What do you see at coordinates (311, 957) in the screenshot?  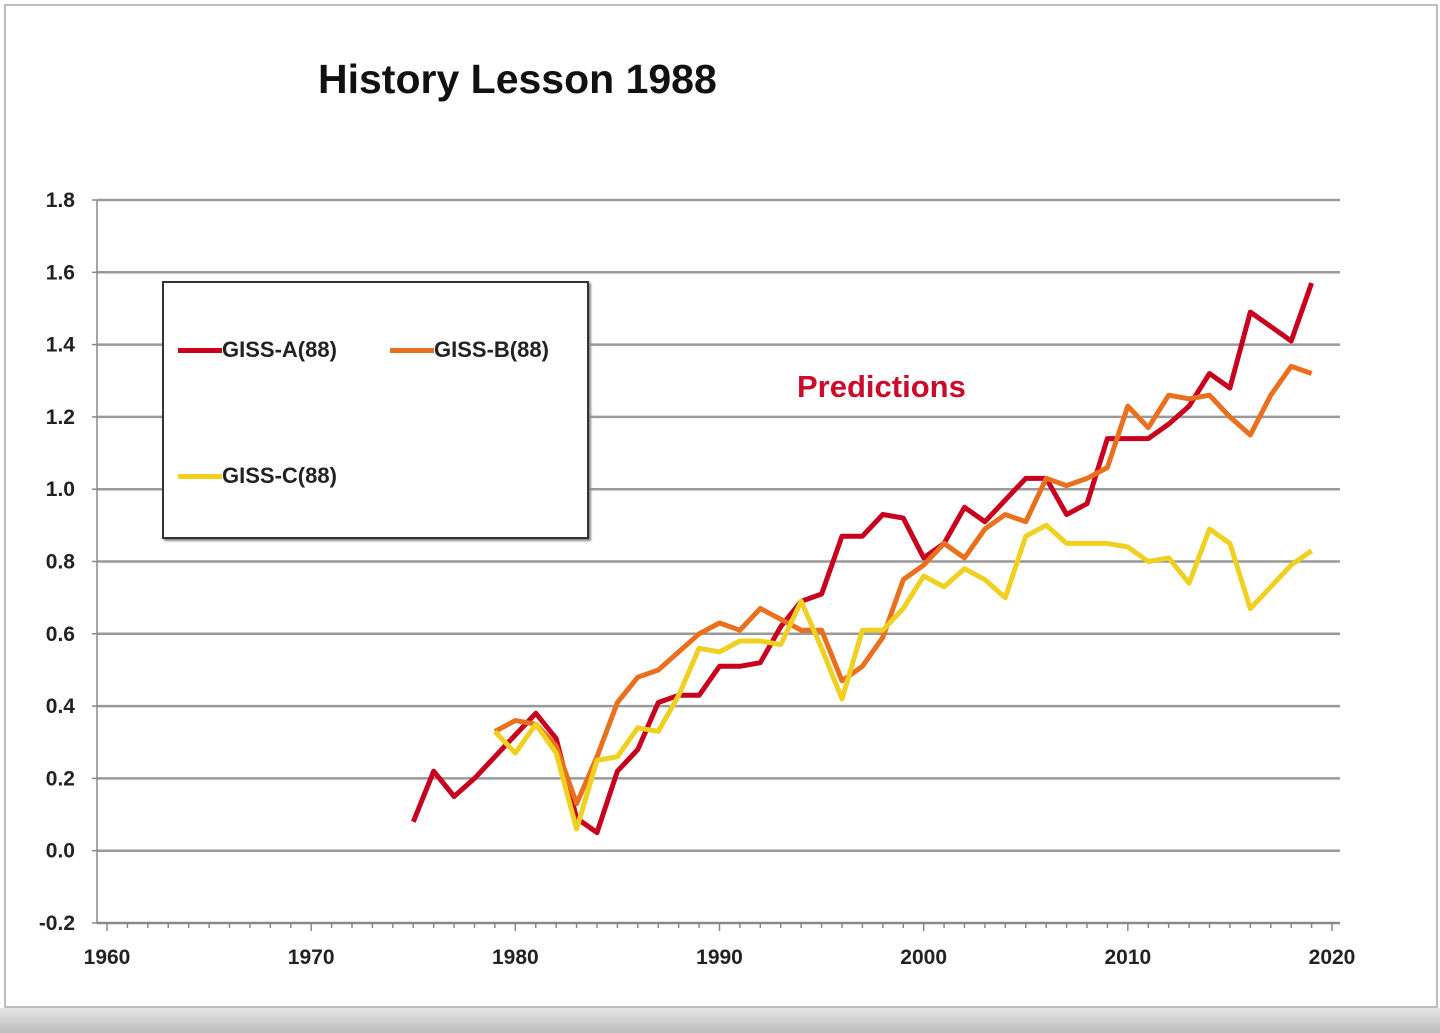 I see `x-tick-label: 1970` at bounding box center [311, 957].